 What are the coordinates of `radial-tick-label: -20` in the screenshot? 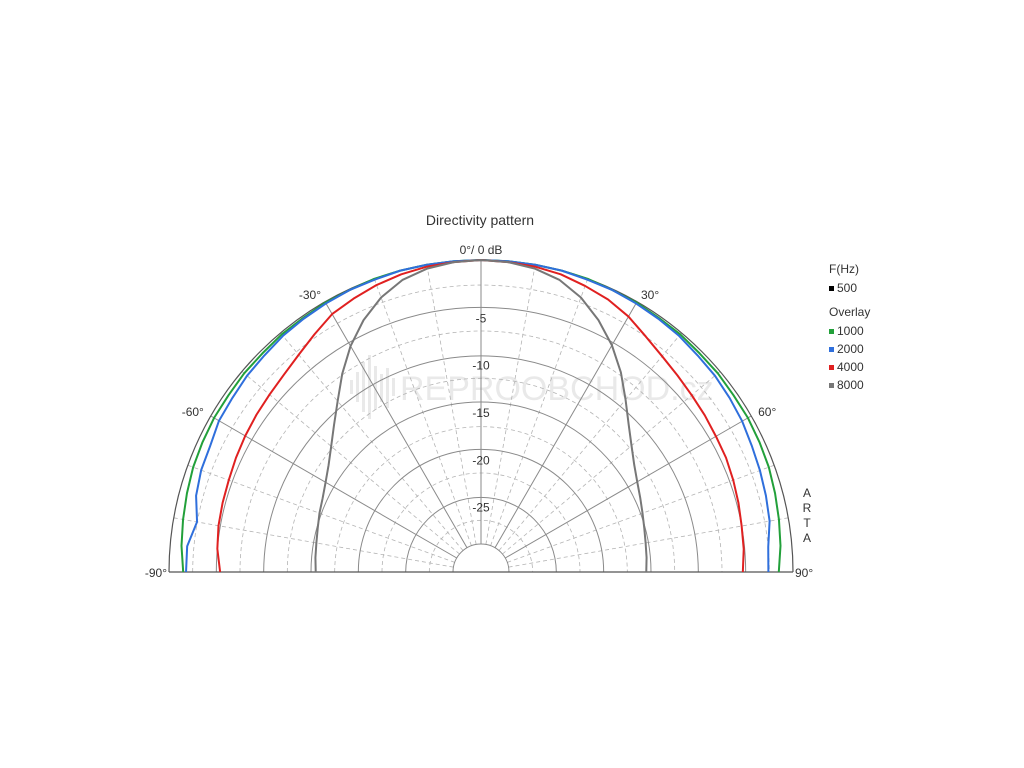 It's located at (481, 460).